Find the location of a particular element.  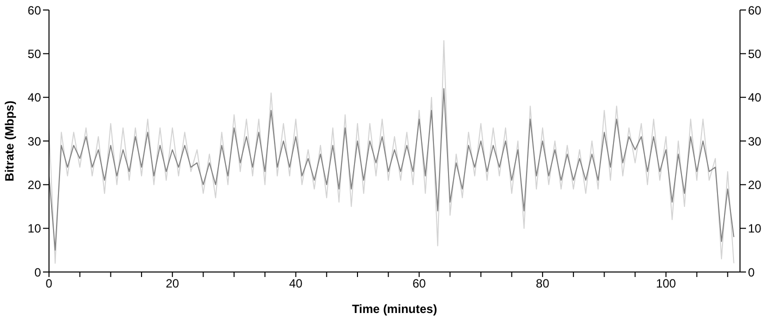

y-tick-label: 10 is located at coordinates (35, 229).